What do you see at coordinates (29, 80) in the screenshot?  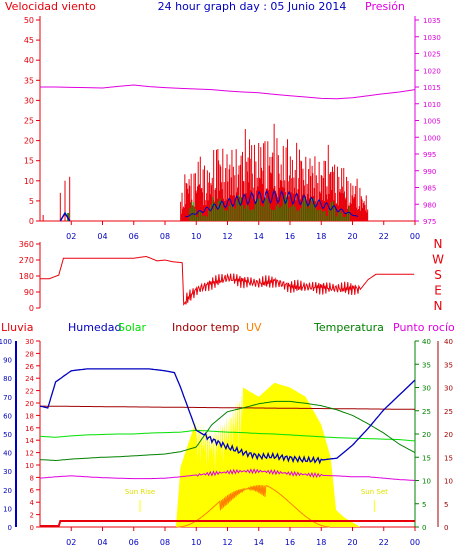 I see `wind-tick-label: 35` at bounding box center [29, 80].